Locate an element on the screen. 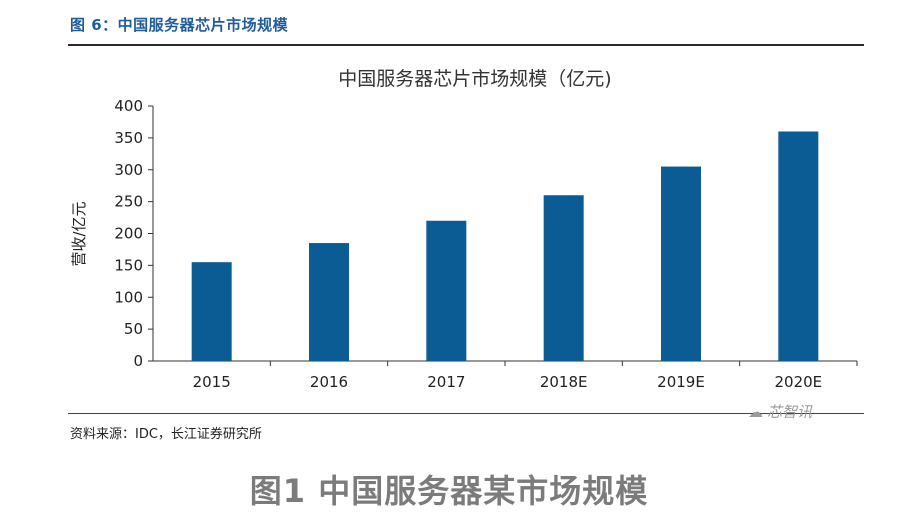 The height and width of the screenshot is (517, 898). x-tick-label: 2017 is located at coordinates (446, 382).